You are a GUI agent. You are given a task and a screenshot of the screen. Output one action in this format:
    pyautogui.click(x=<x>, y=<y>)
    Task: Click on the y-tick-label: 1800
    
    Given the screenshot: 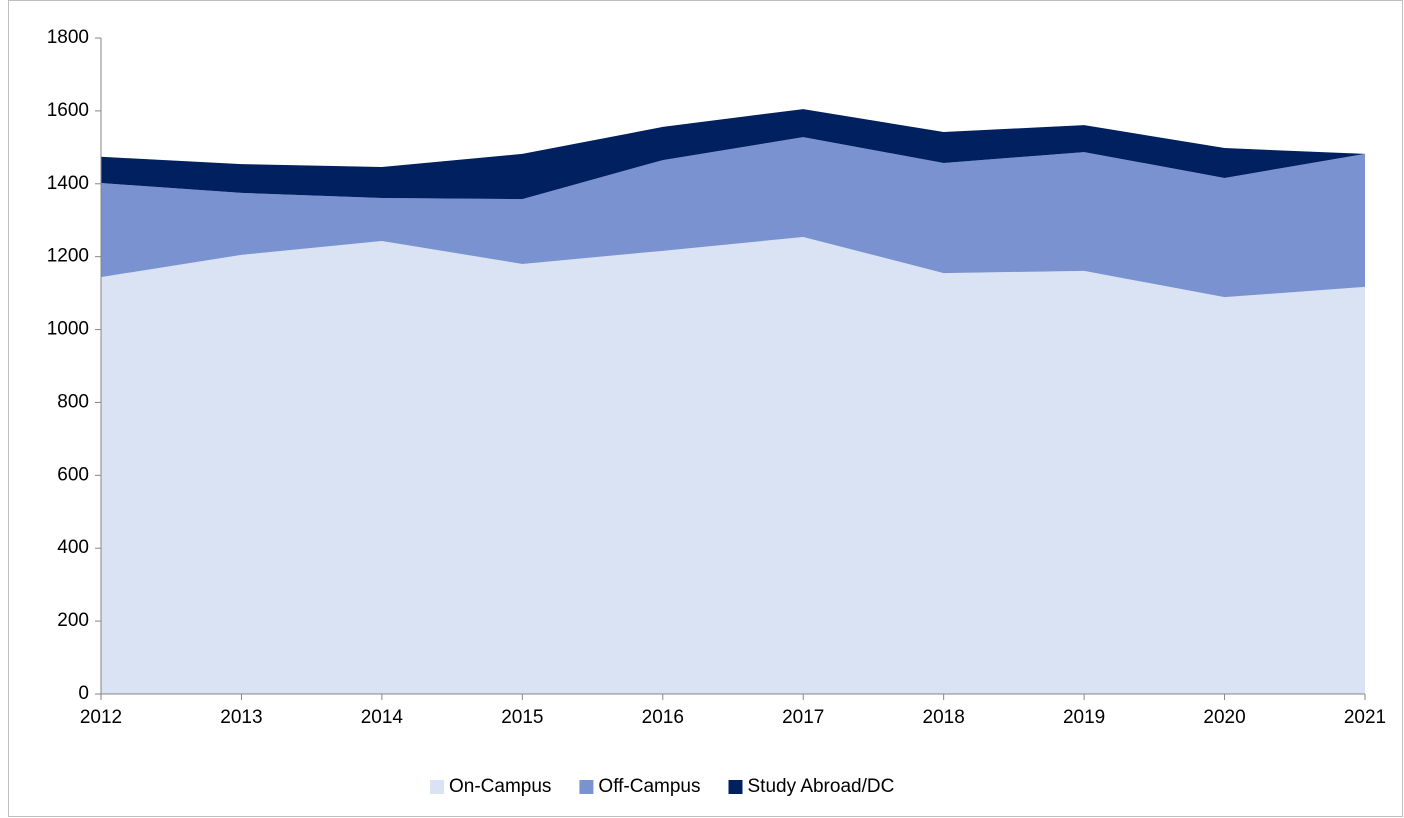 What is the action you would take?
    pyautogui.click(x=68, y=37)
    